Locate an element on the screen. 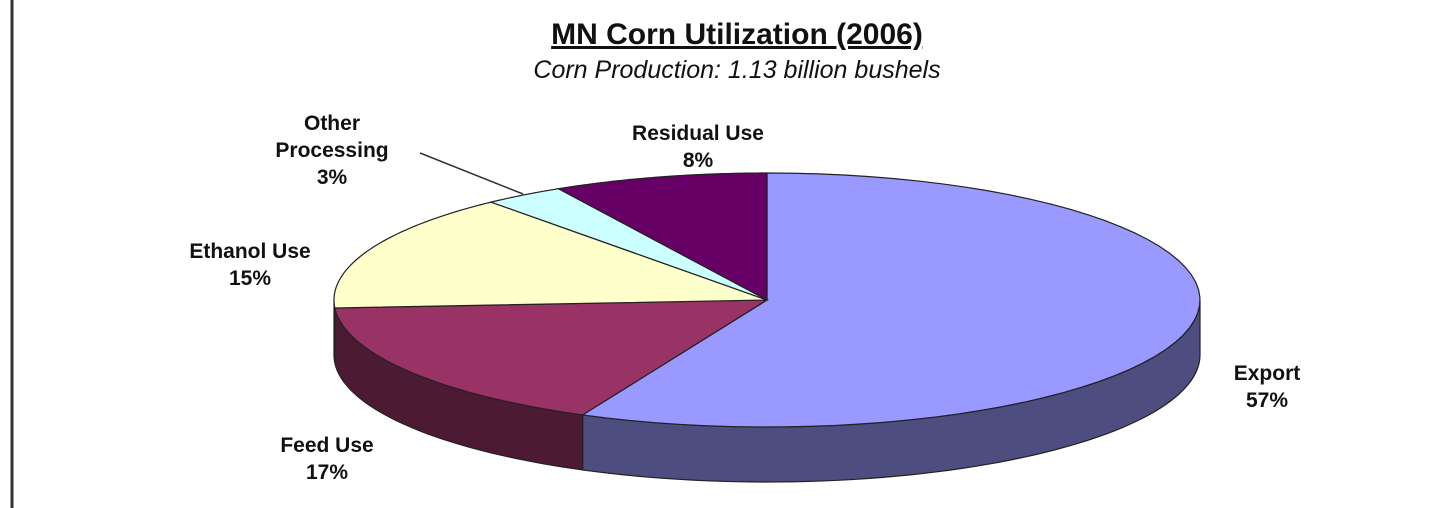 The height and width of the screenshot is (508, 1434). slice-value-label: 8% is located at coordinates (698, 160).